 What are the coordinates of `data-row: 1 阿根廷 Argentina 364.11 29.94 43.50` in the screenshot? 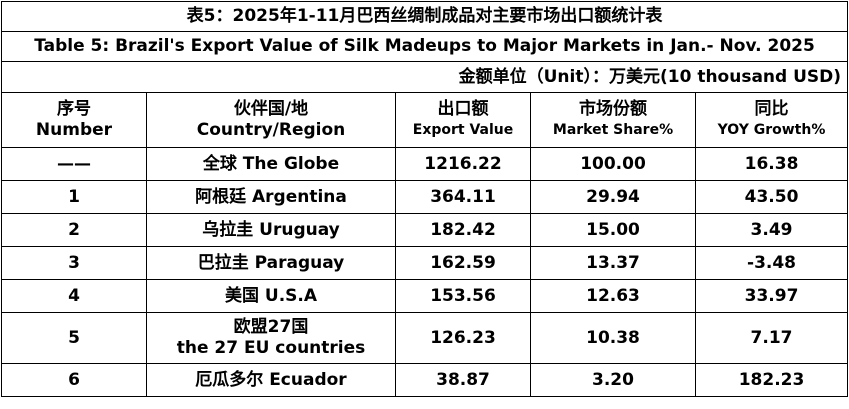 It's located at (425, 197).